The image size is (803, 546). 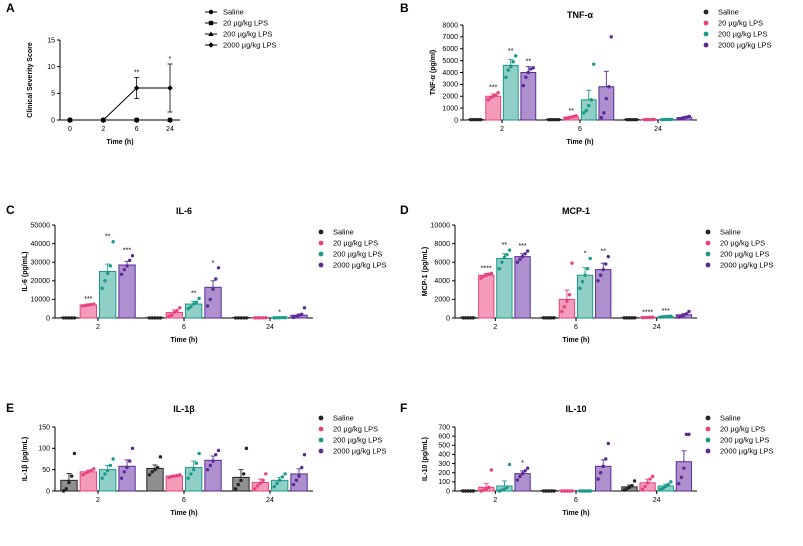 What do you see at coordinates (10, 408) in the screenshot?
I see `panel-letter: E` at bounding box center [10, 408].